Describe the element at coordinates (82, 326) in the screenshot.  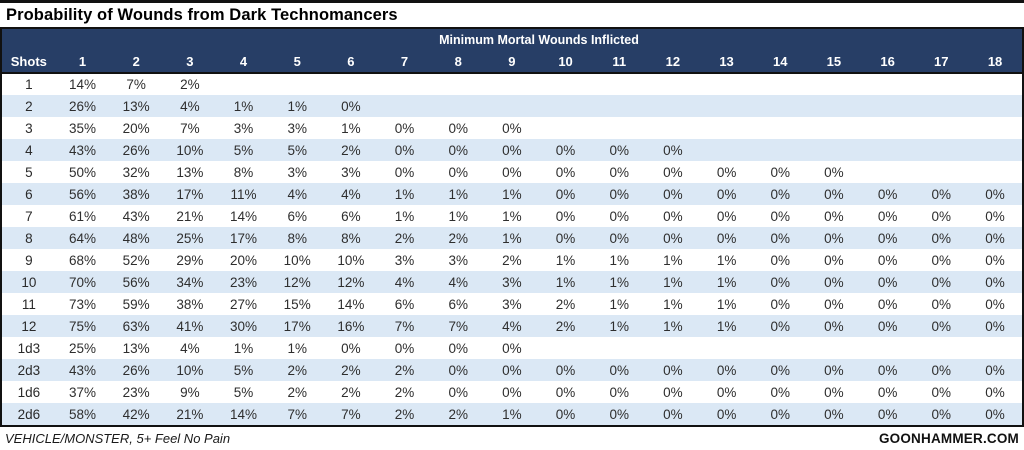
I see `cell: 75%` at that location.